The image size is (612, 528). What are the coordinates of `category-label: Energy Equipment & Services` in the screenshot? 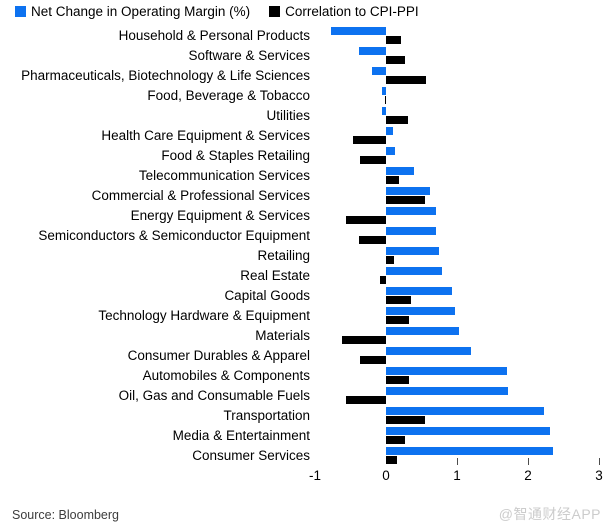 It's located at (220, 215).